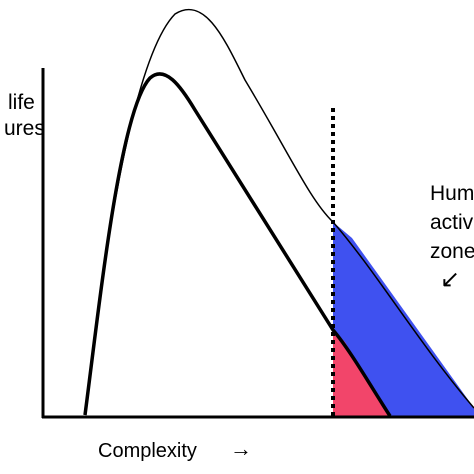 The width and height of the screenshot is (474, 474). Describe the element at coordinates (147, 451) in the screenshot. I see `x-axis-label: Complexity` at that location.